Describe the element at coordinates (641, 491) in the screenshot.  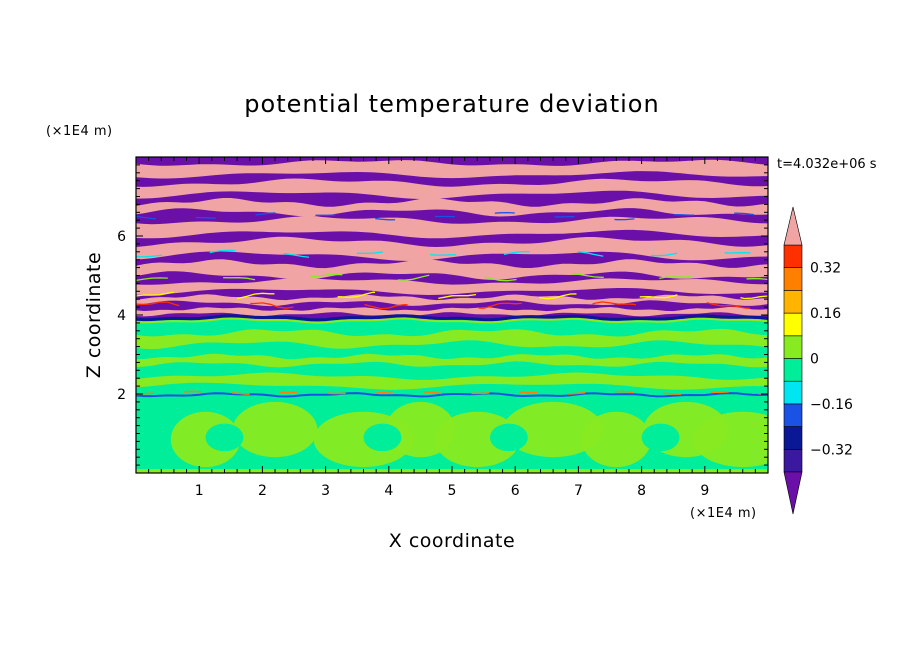
I see `x-tick-label: 8` at that location.